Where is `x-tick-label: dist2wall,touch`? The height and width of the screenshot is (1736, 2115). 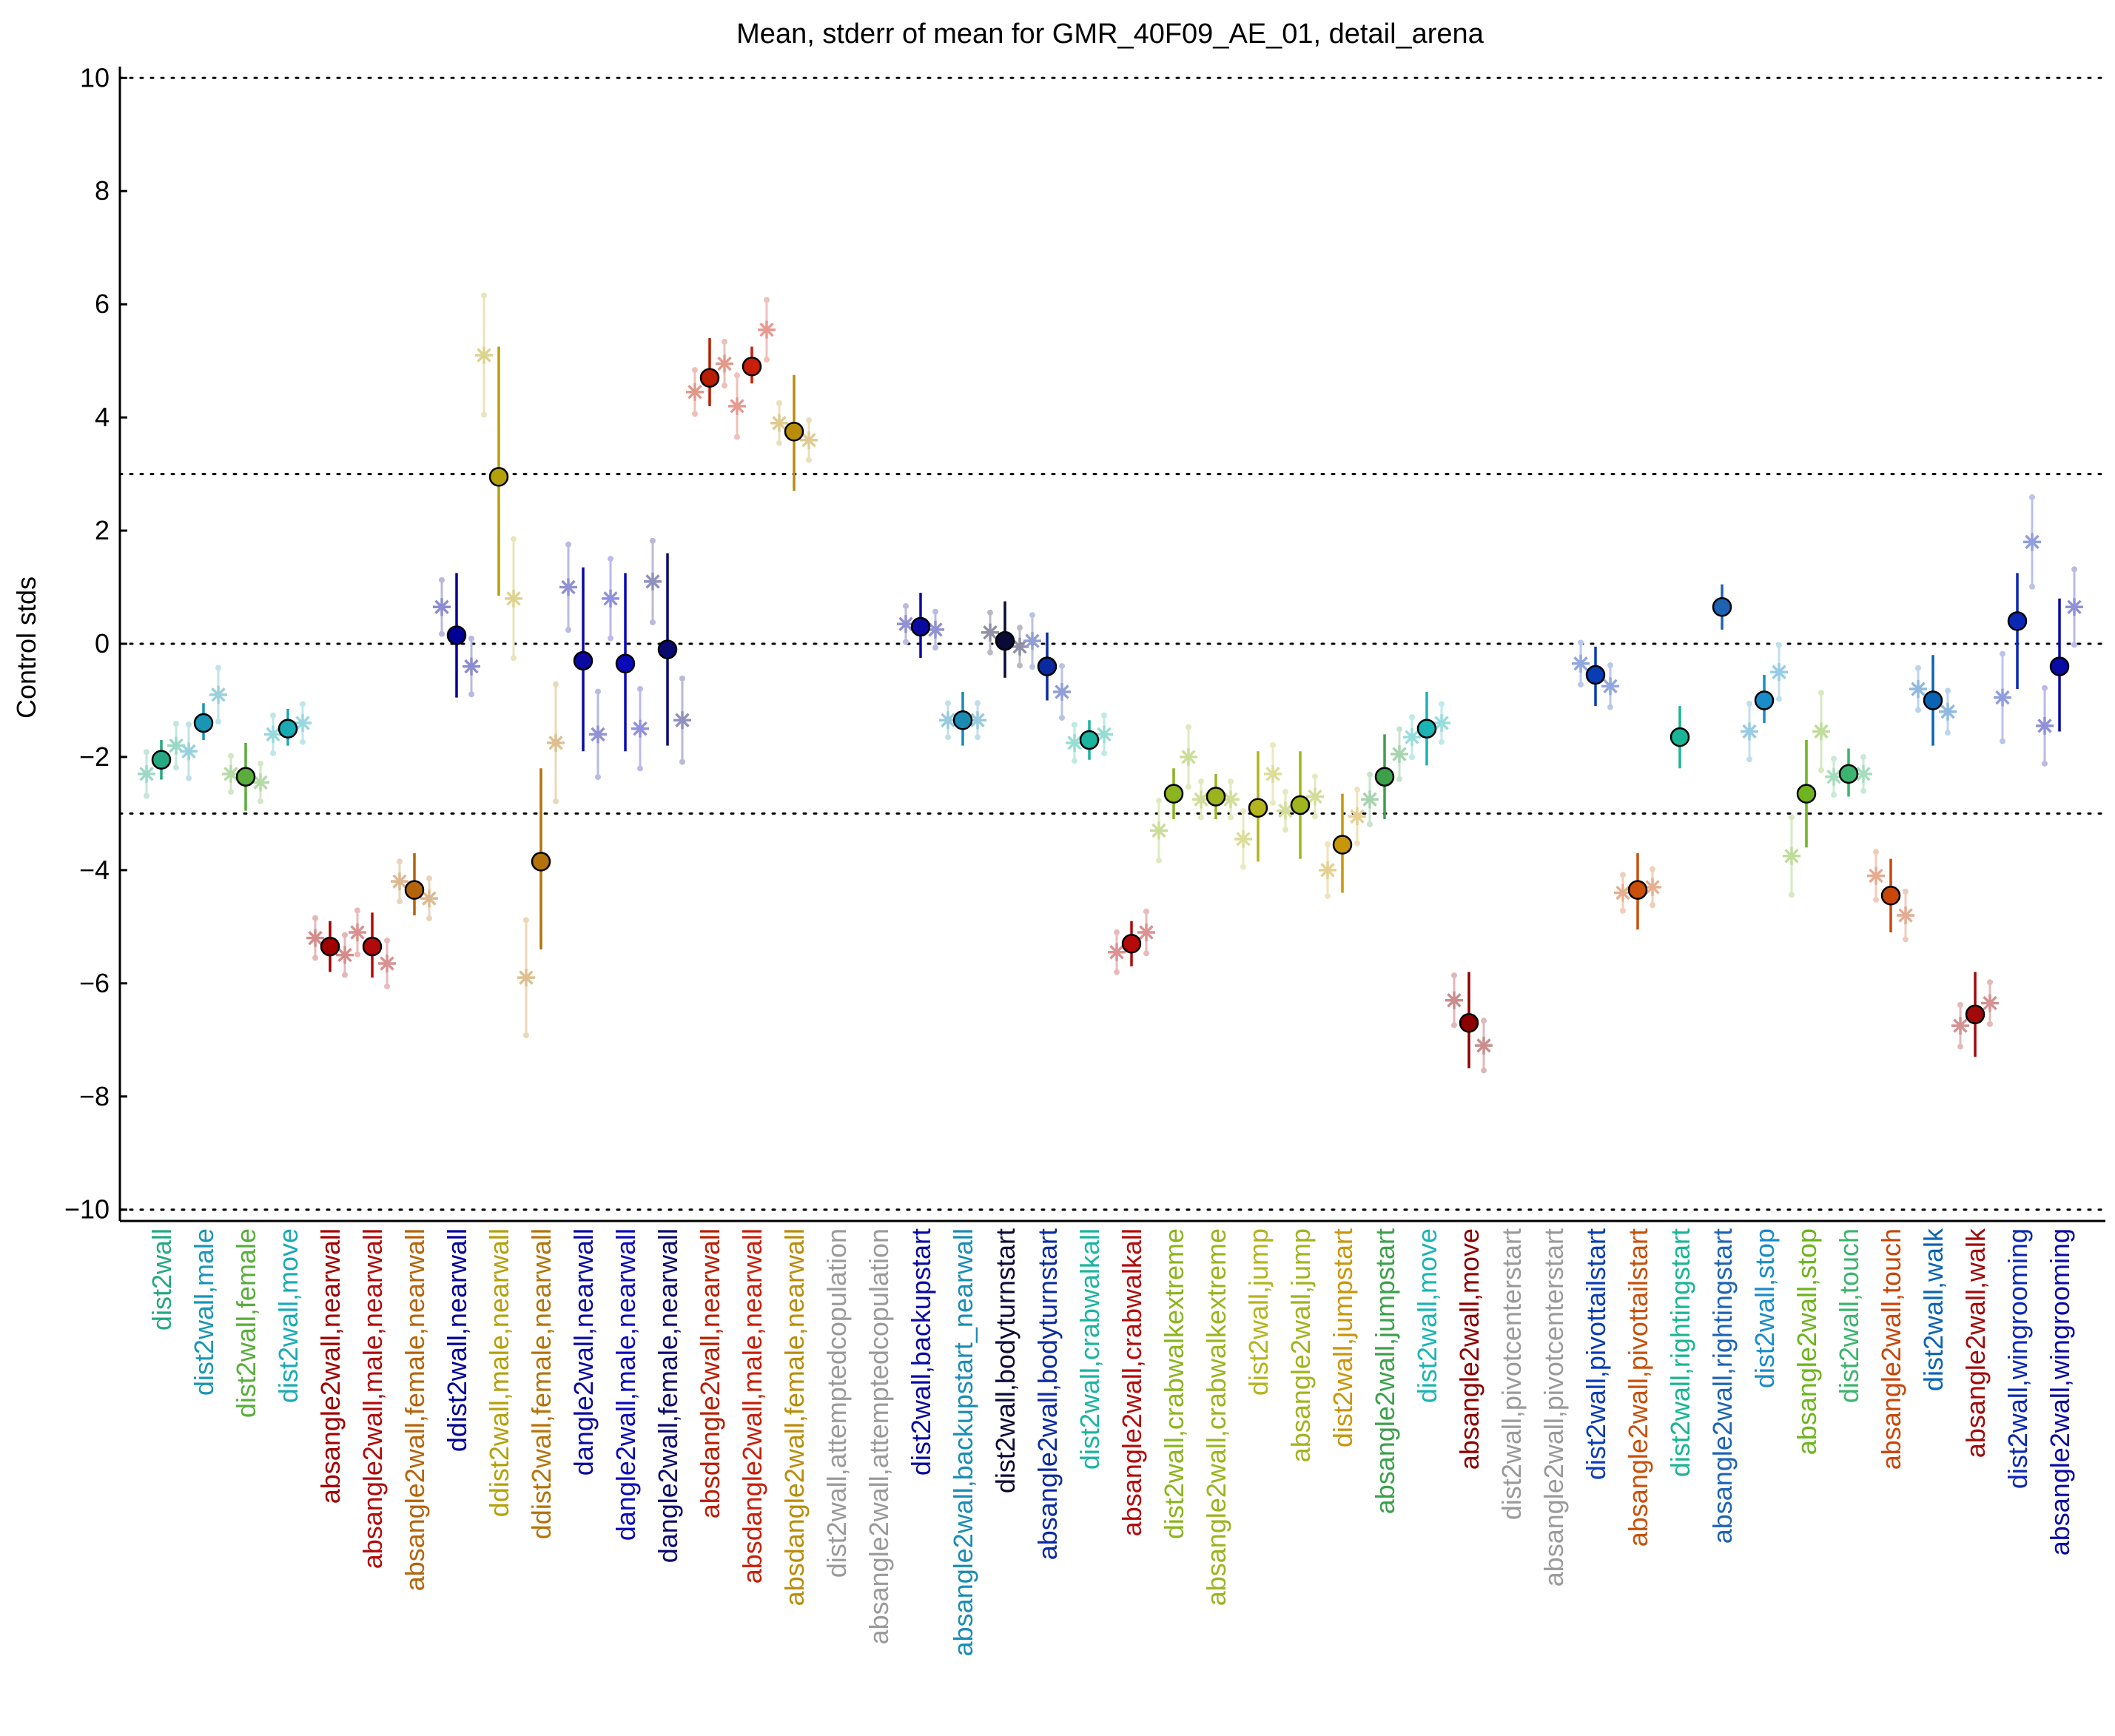 x-tick-label: dist2wall,touch is located at coordinates (1849, 1315).